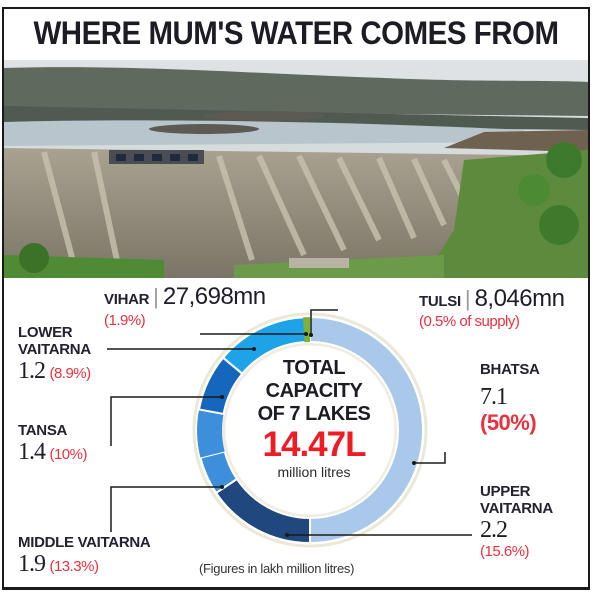 The height and width of the screenshot is (595, 600). I want to click on segment-bhatsa, so click(366, 430).